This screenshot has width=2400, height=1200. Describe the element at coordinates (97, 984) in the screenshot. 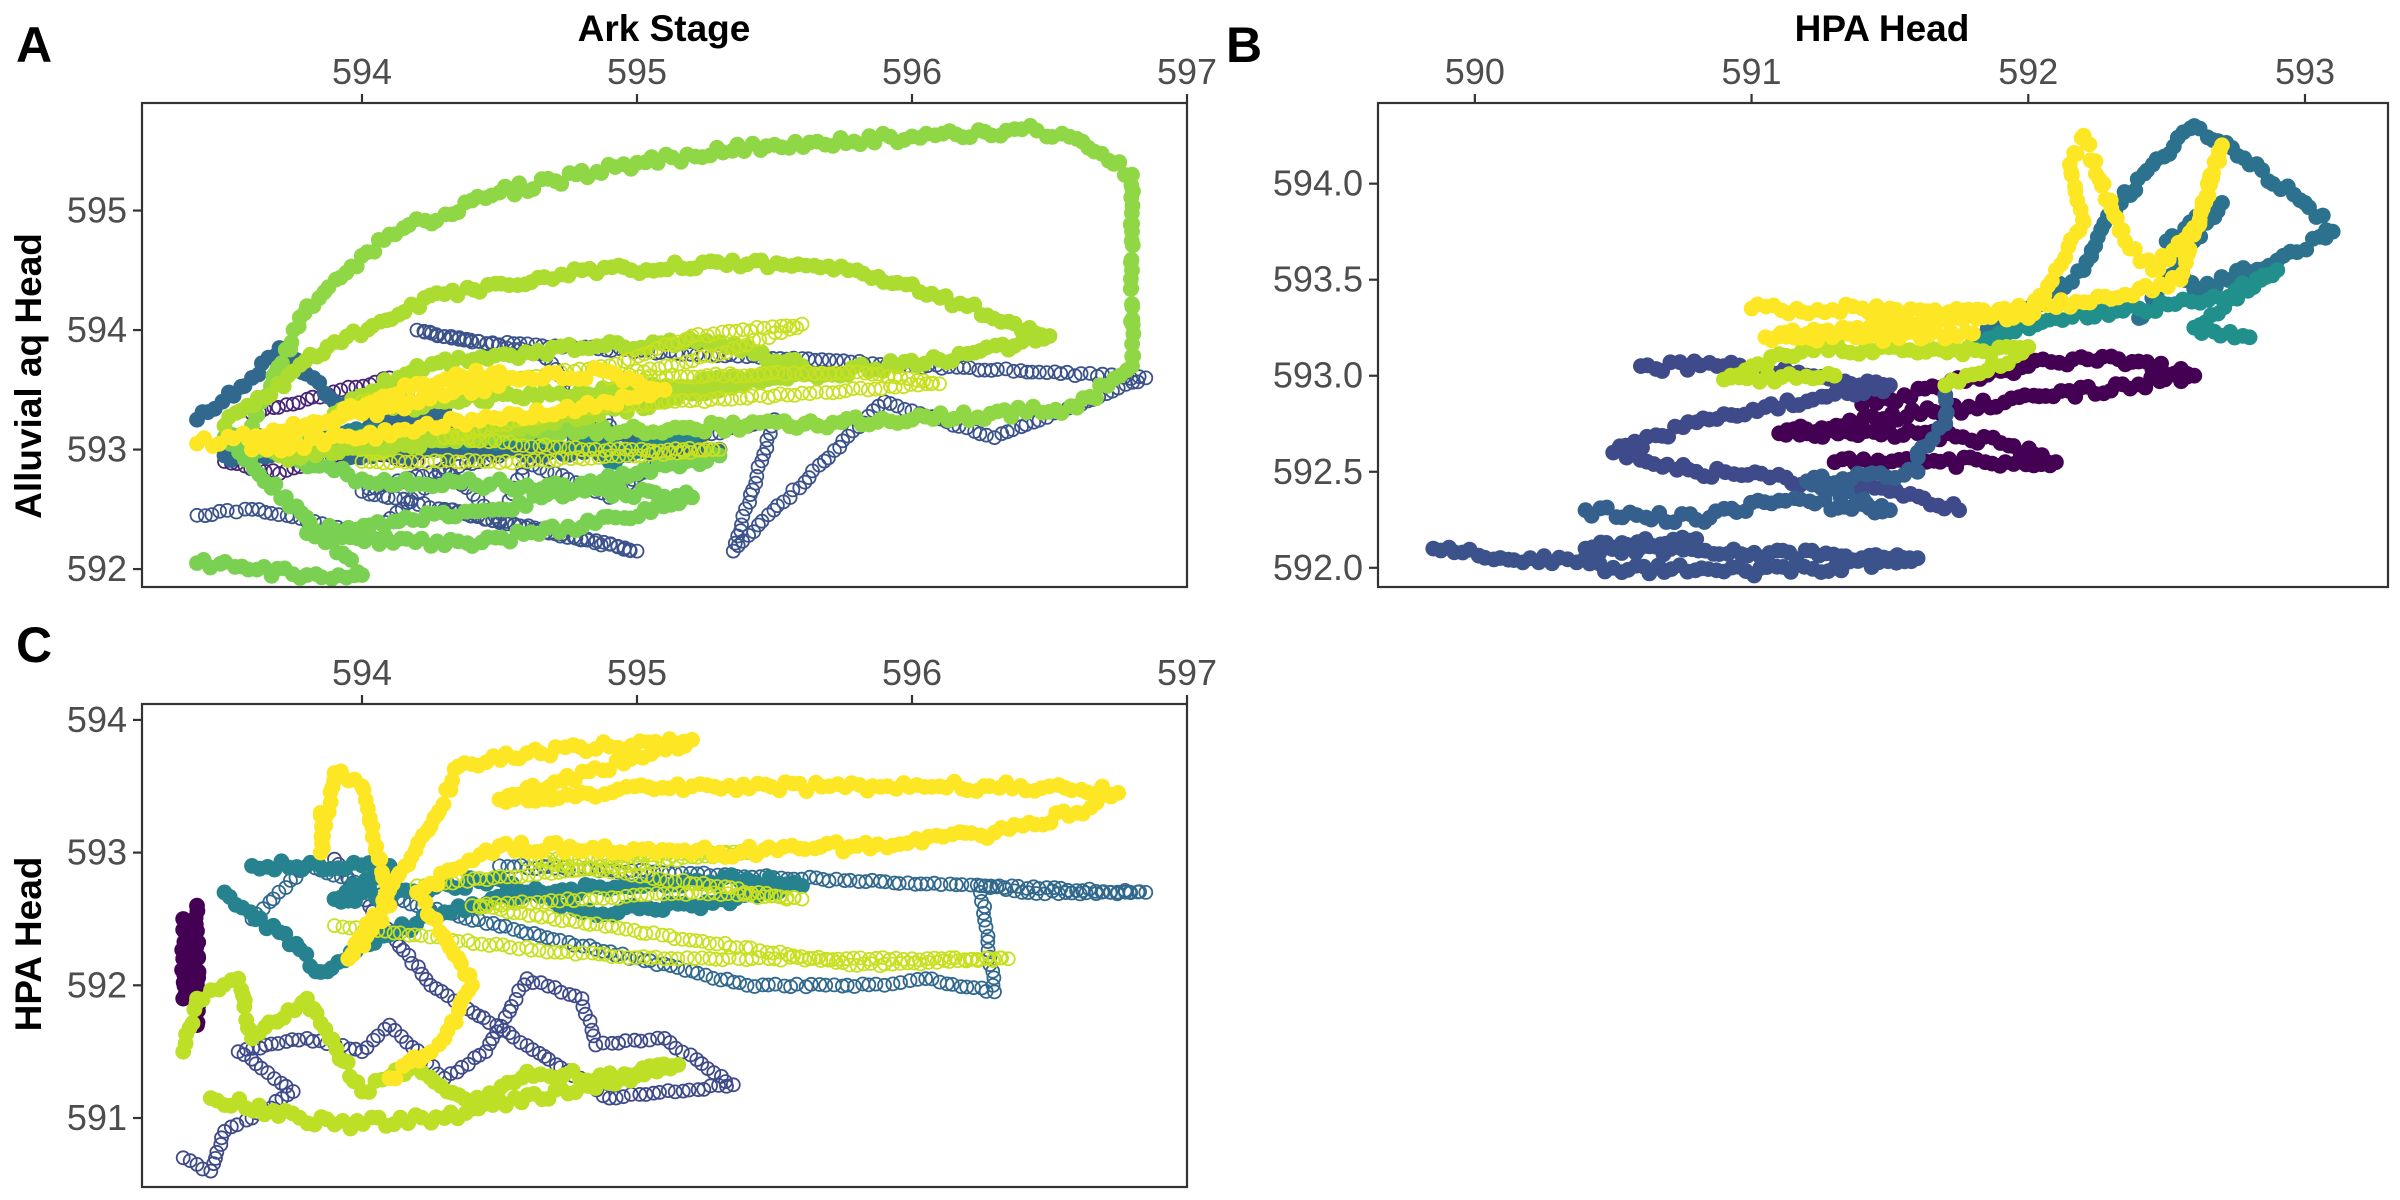

I see `y-tick-label: 592` at that location.